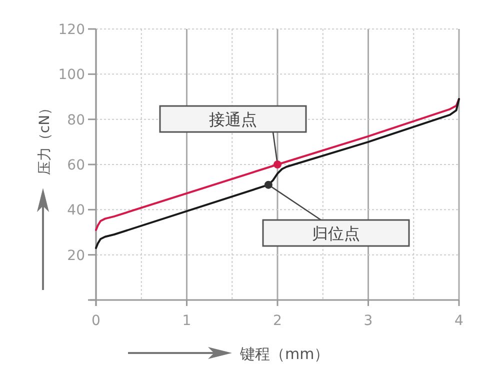 The width and height of the screenshot is (501, 376). Describe the element at coordinates (277, 321) in the screenshot. I see `x-tick-label: 2` at that location.